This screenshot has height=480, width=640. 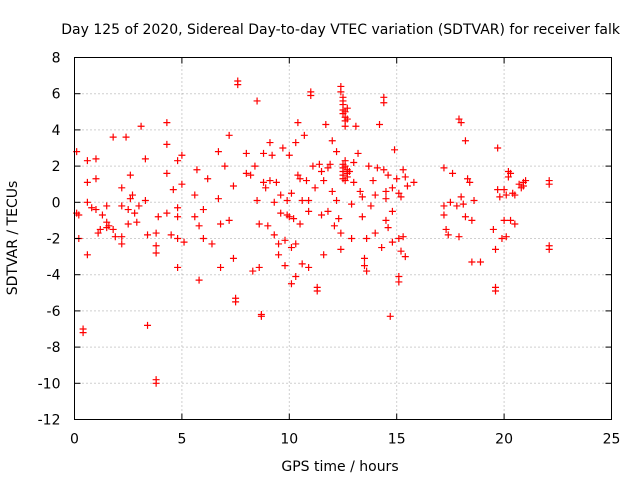 I want to click on x-axis-title: GPS time / hours, so click(x=339, y=467).